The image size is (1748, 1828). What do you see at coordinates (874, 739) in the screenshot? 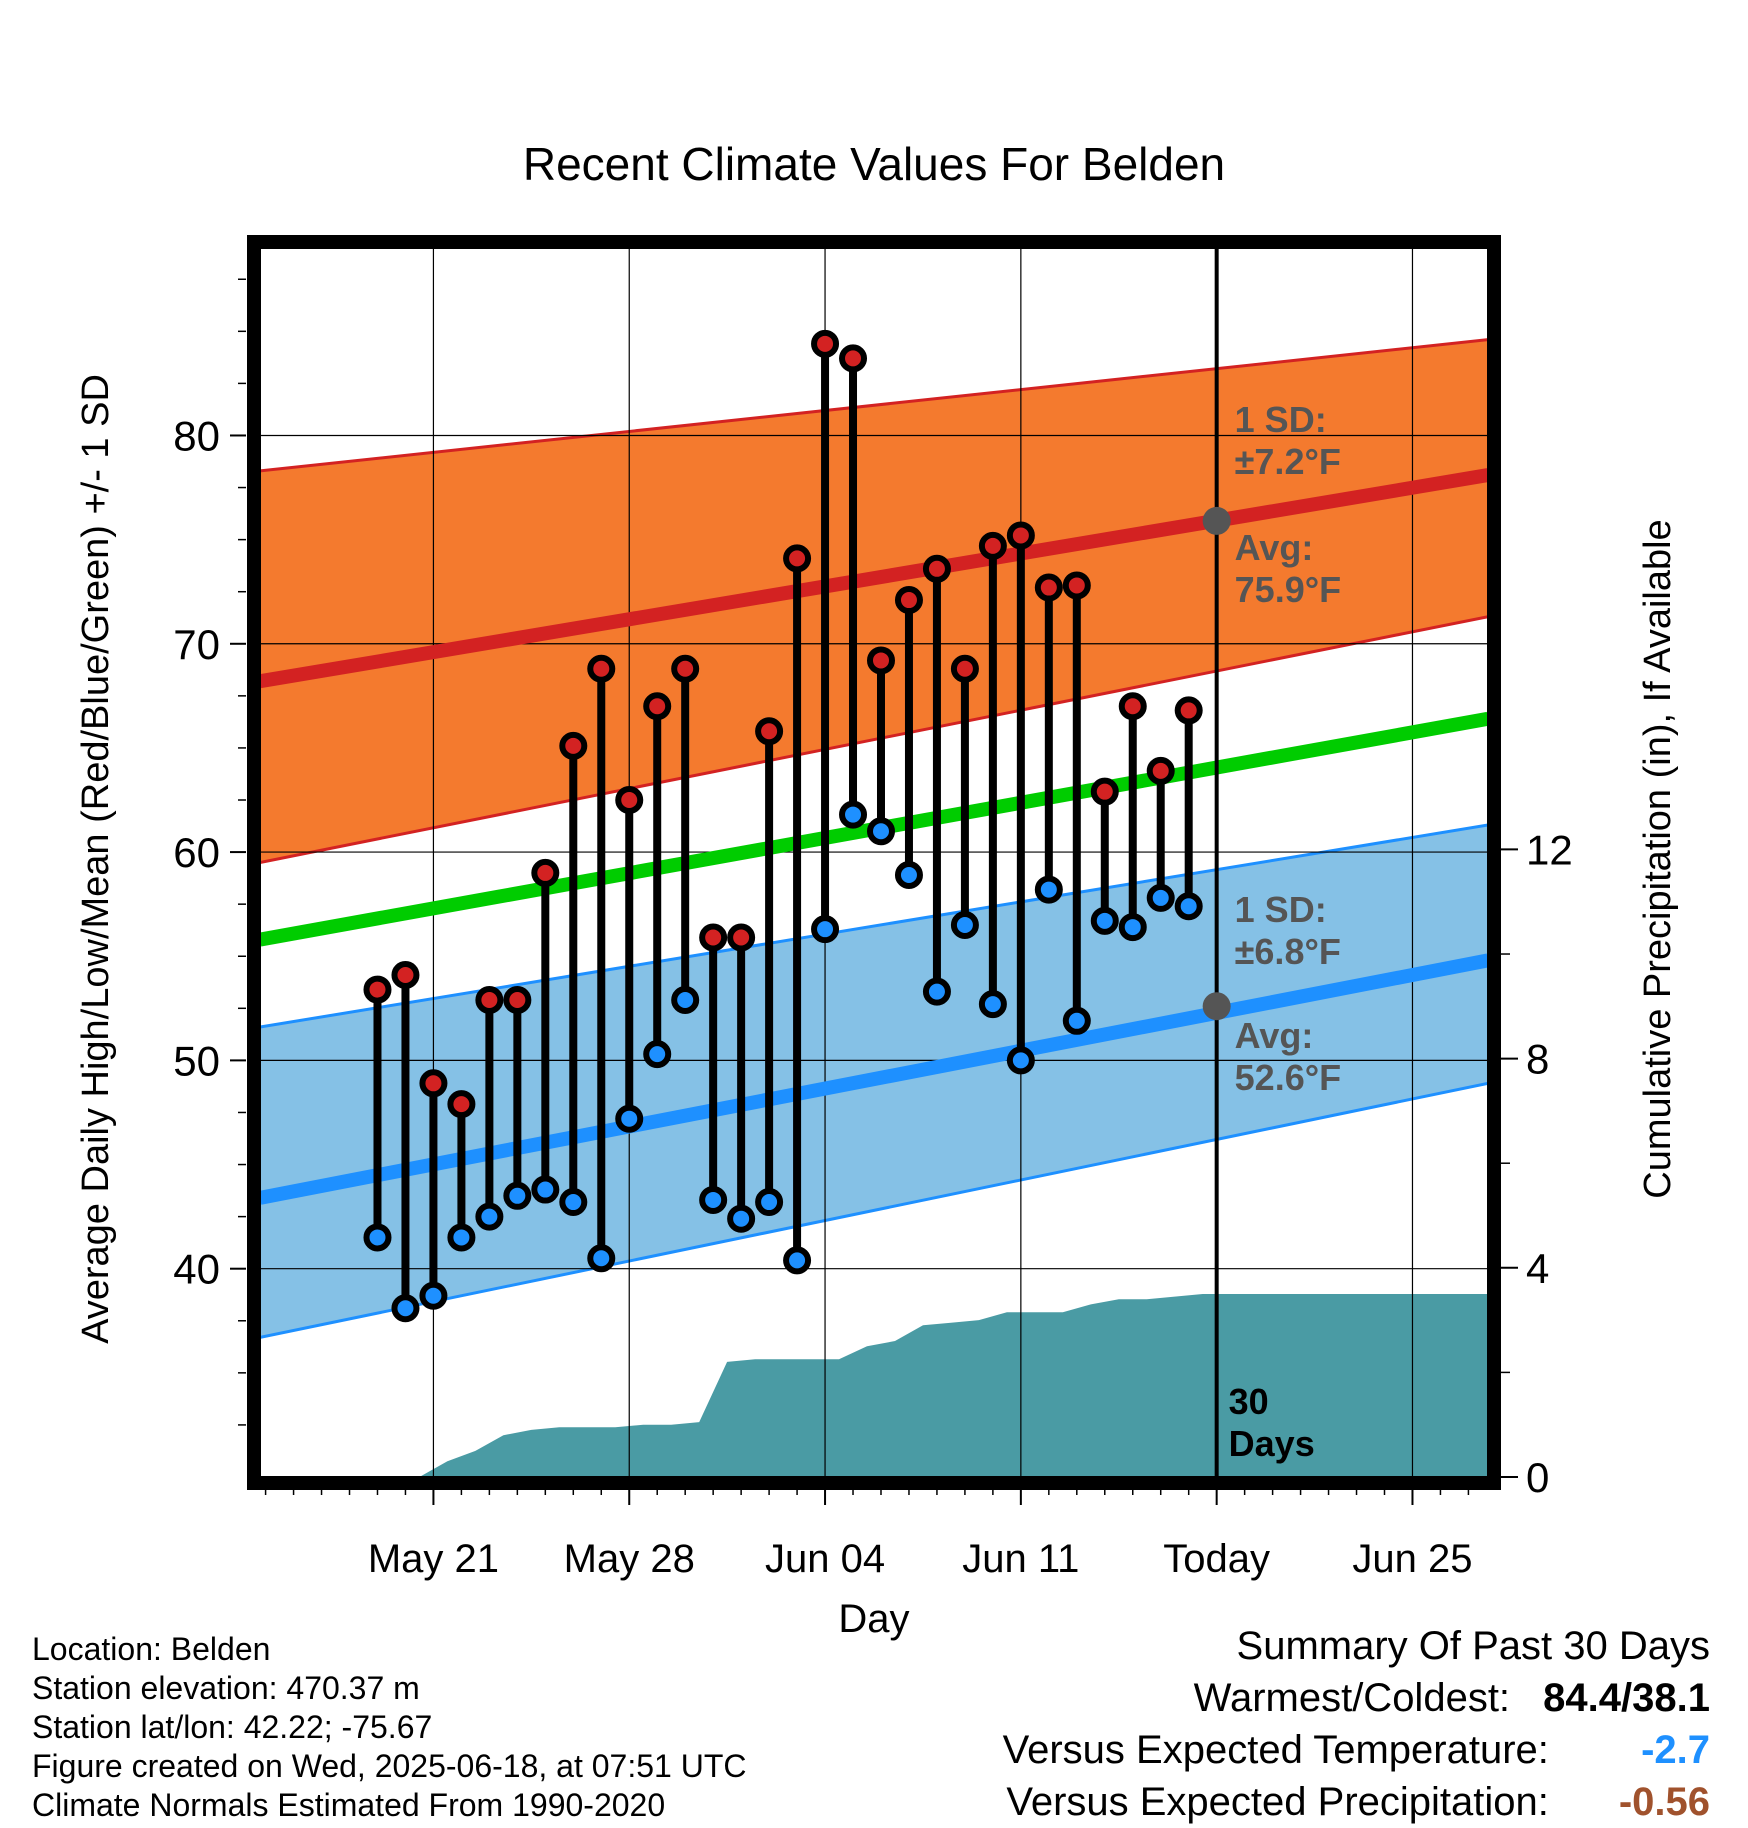
I see `high-lower-sd-line` at bounding box center [874, 739].